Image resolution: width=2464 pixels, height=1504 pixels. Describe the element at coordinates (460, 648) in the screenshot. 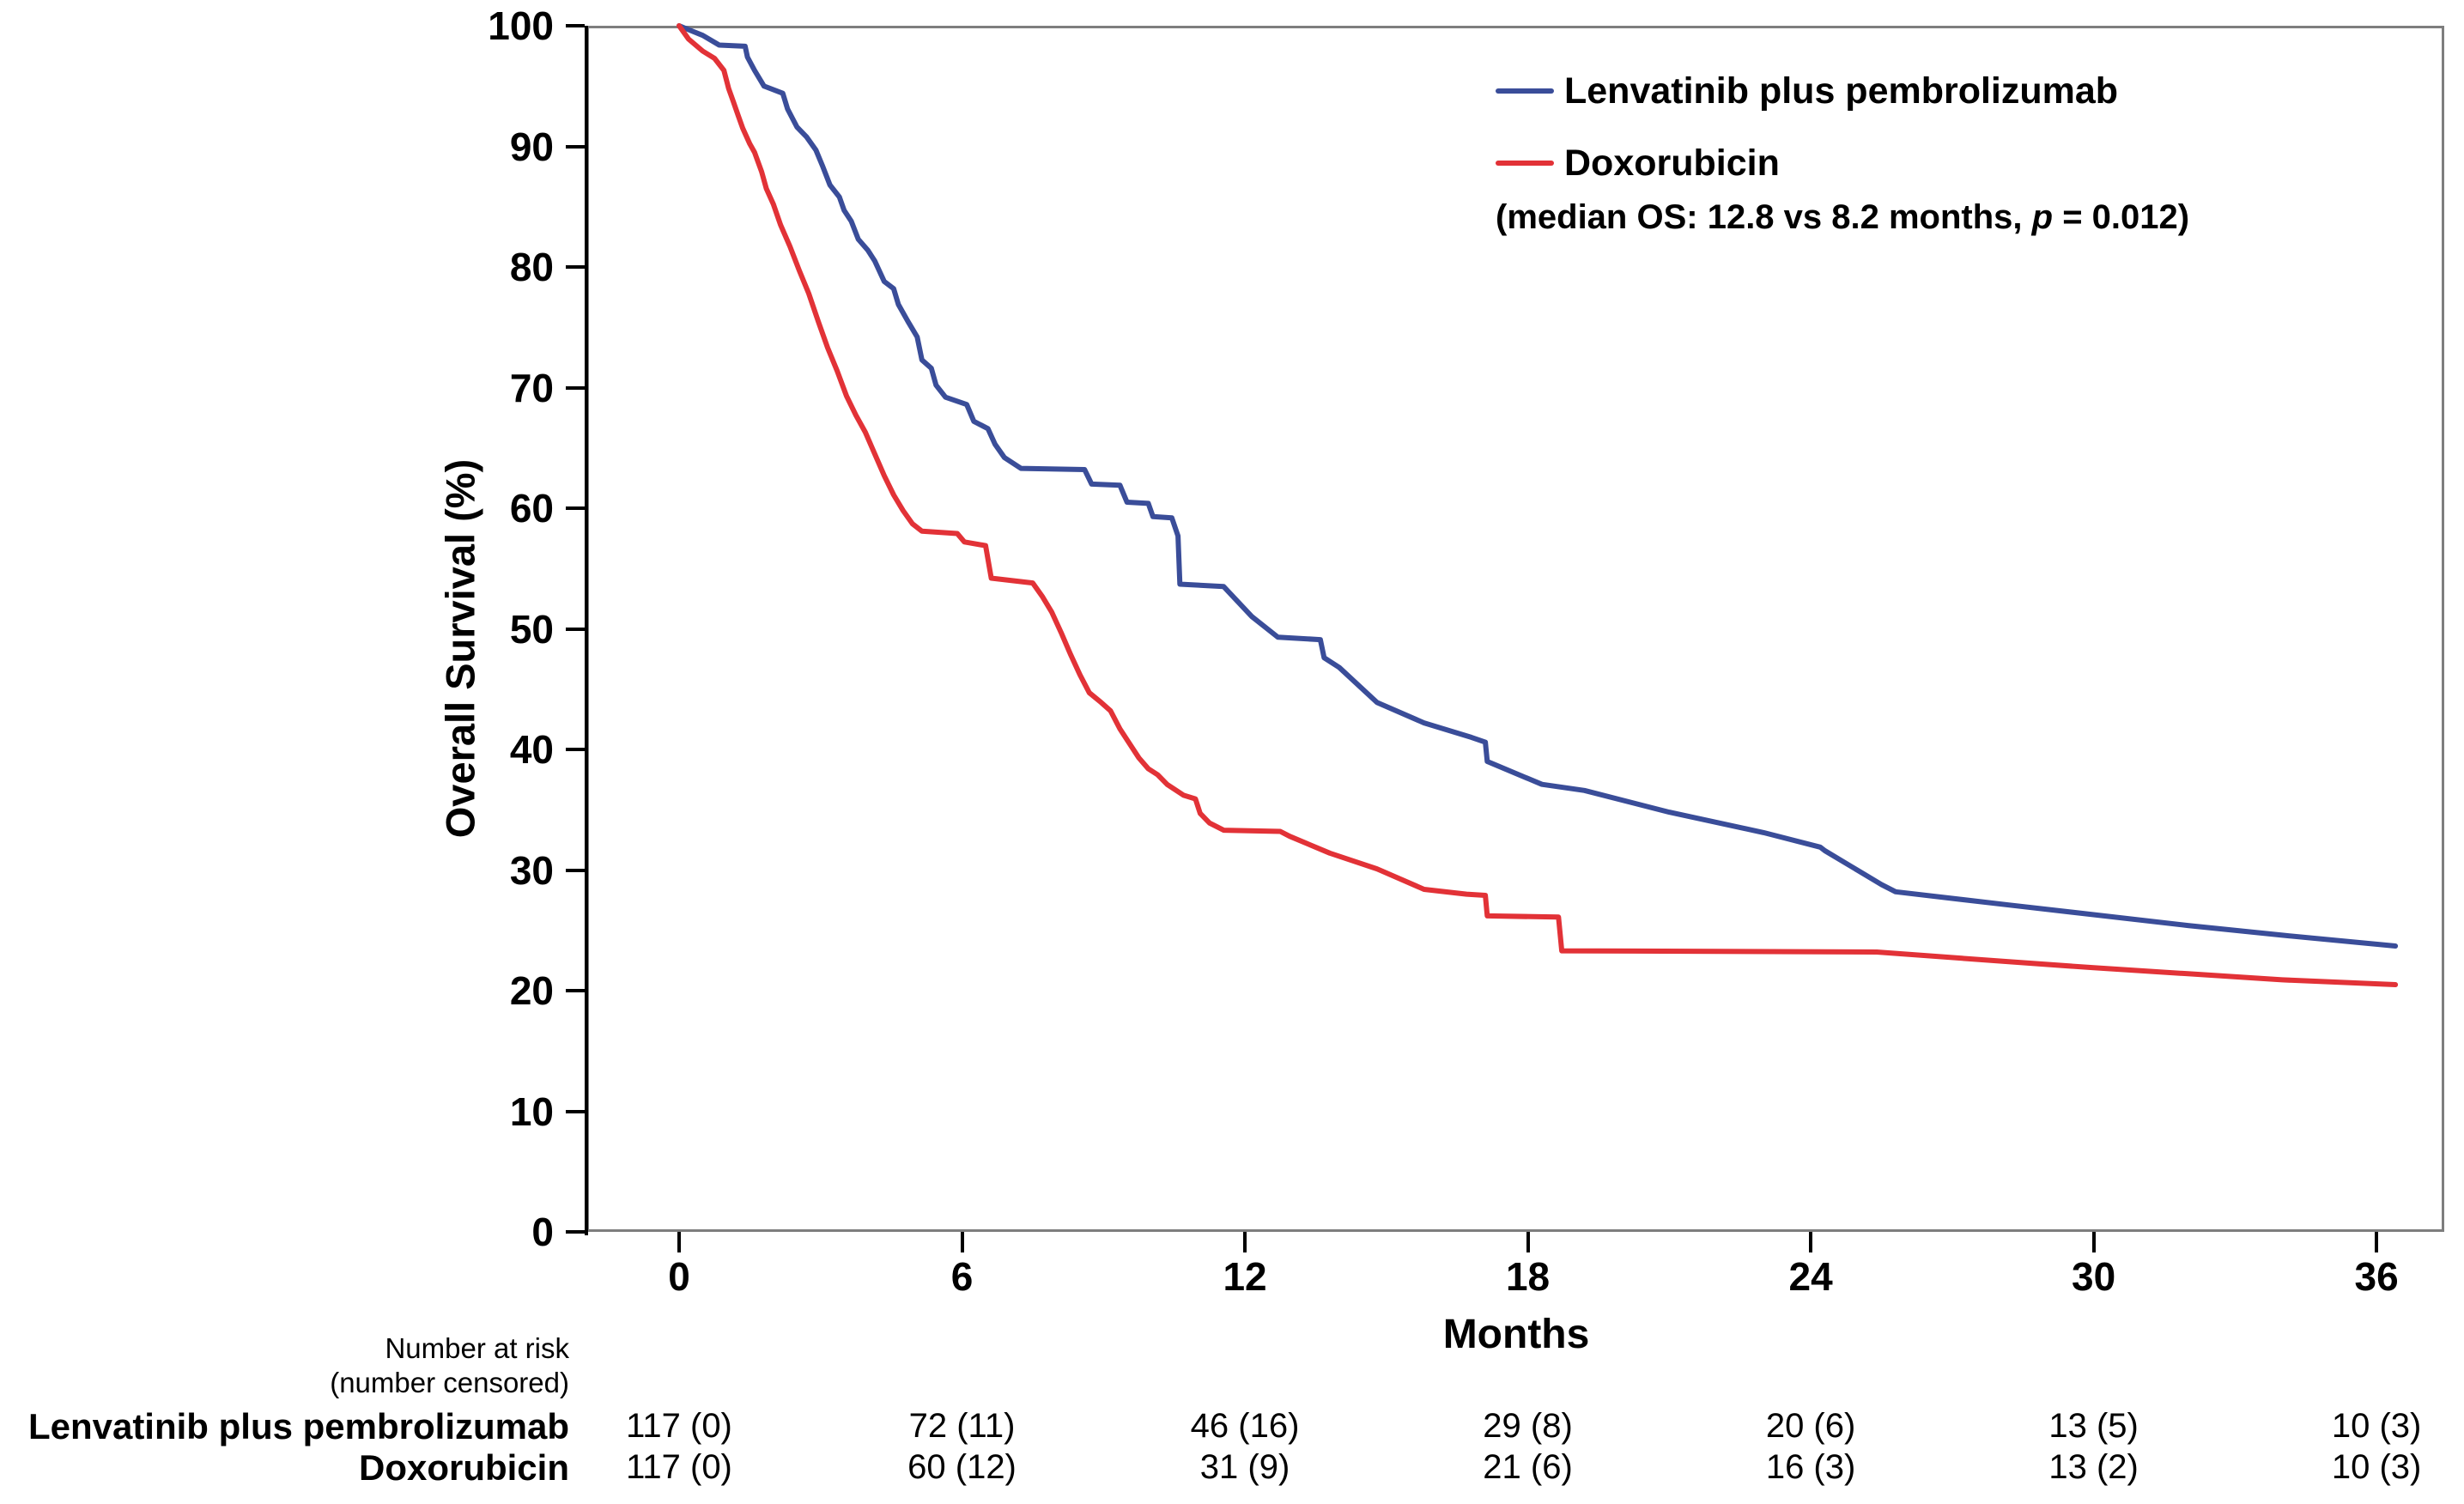

I see `y-axis-title: Overall Survival (%)` at that location.